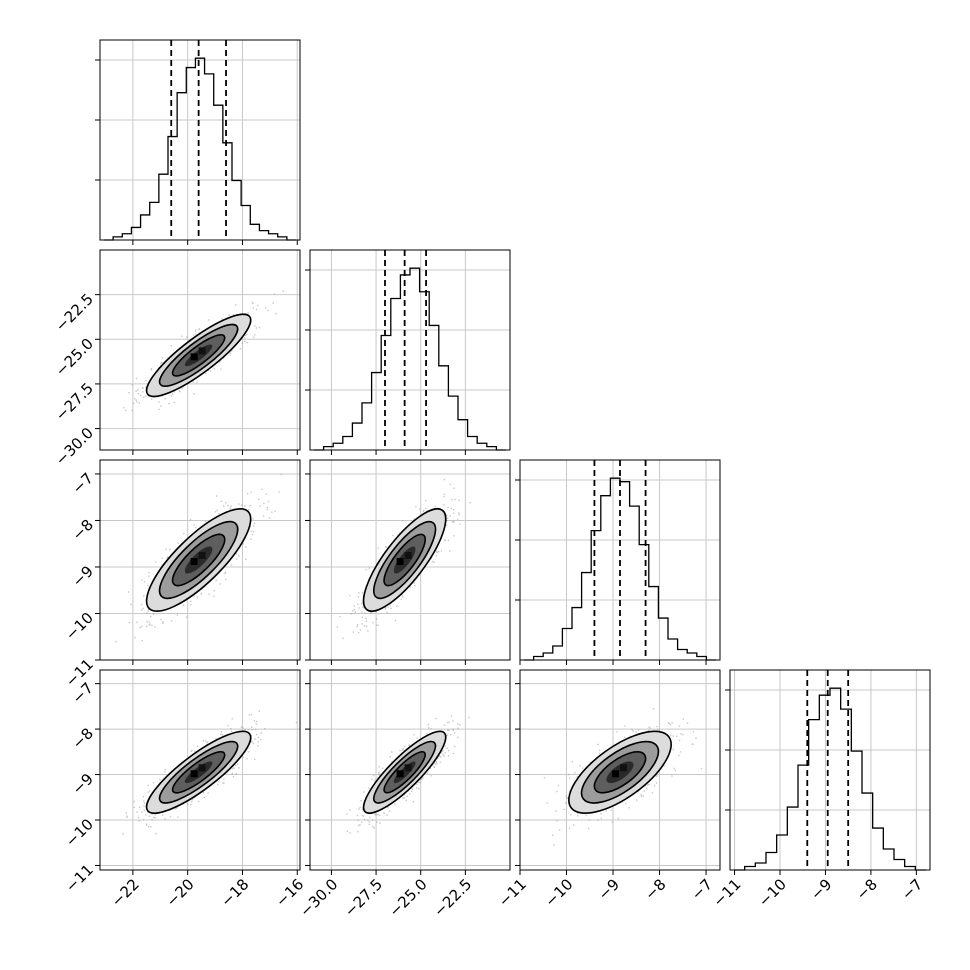 The image size is (970, 970). What do you see at coordinates (452, 897) in the screenshot?
I see `x-tick-label: −22.5` at bounding box center [452, 897].